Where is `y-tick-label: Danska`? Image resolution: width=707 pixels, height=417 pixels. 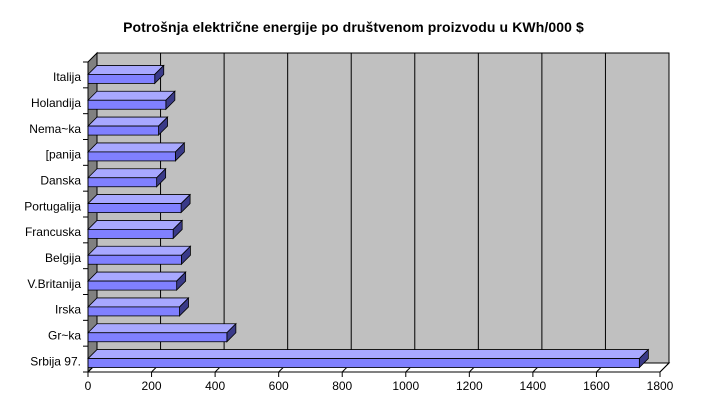 y-tick-label: Danska is located at coordinates (60, 180).